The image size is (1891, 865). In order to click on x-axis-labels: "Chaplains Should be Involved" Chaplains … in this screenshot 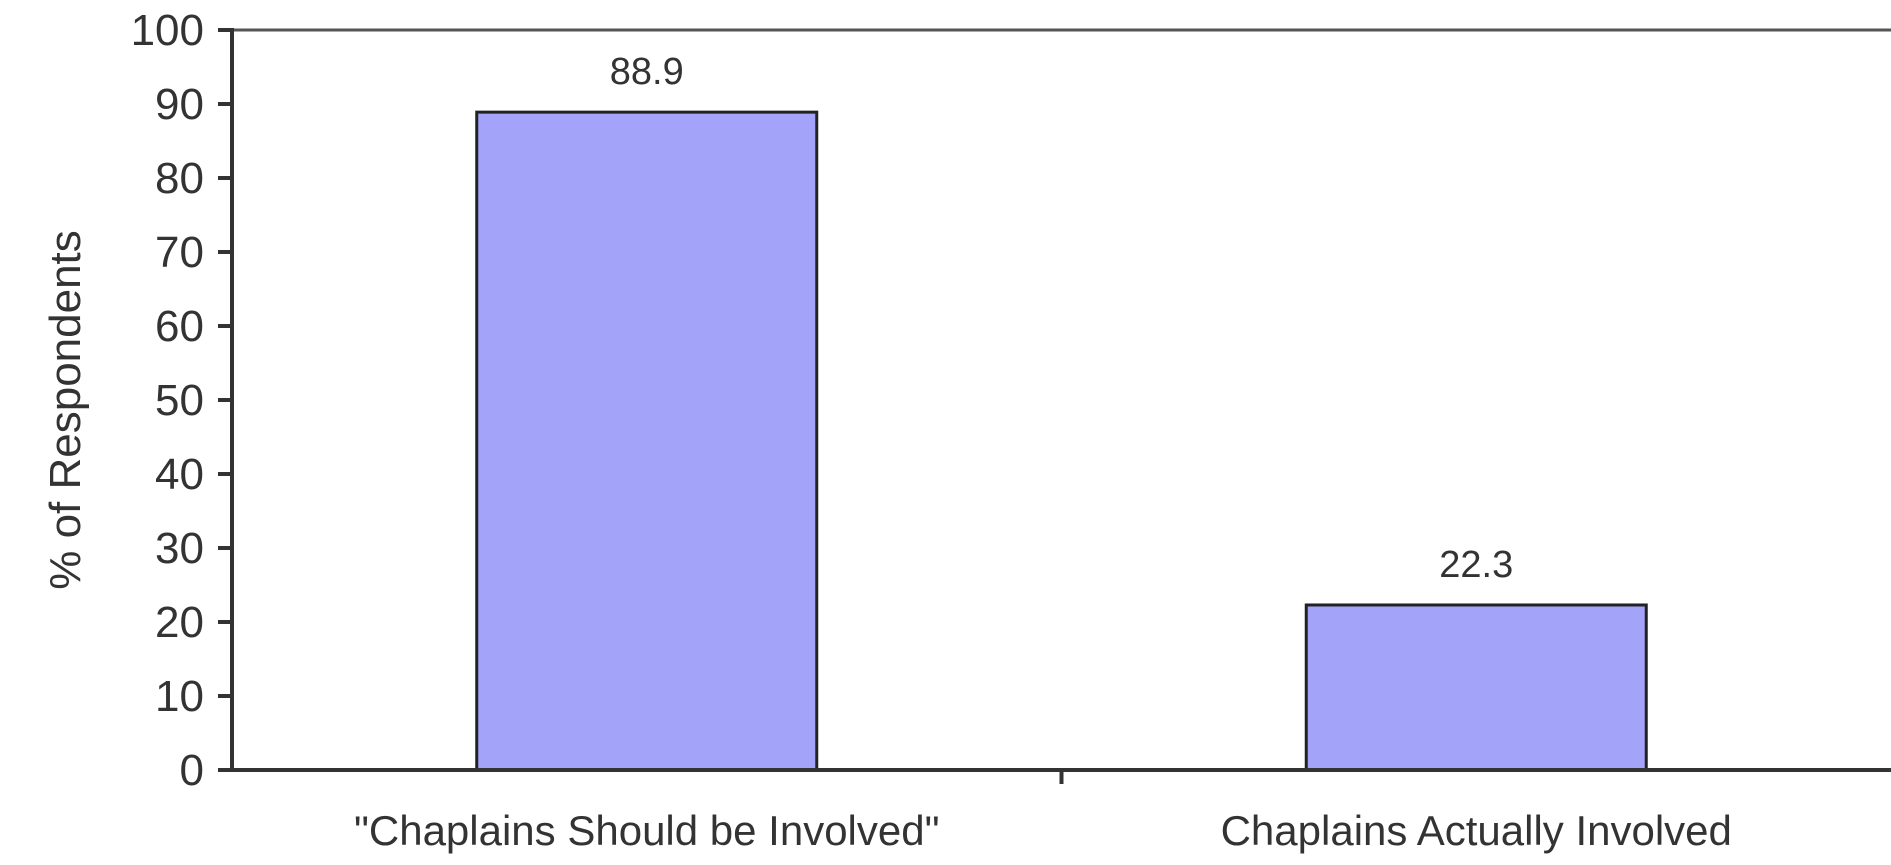, I will do `click(1043, 830)`.